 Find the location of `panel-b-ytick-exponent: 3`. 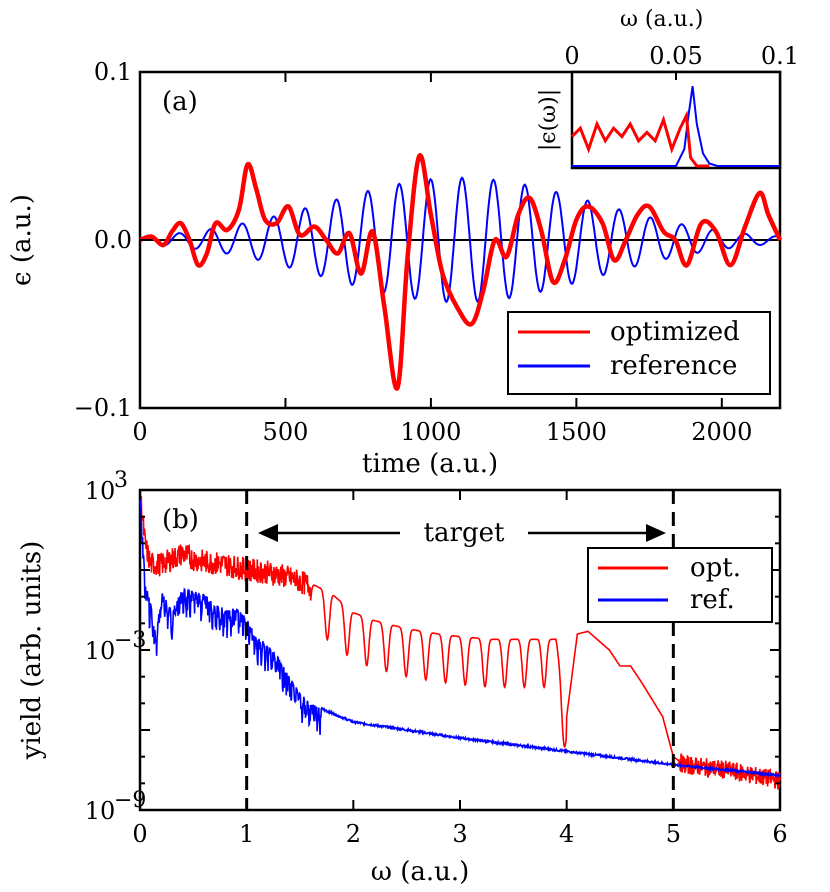

panel-b-ytick-exponent: 3 is located at coordinates (121, 480).